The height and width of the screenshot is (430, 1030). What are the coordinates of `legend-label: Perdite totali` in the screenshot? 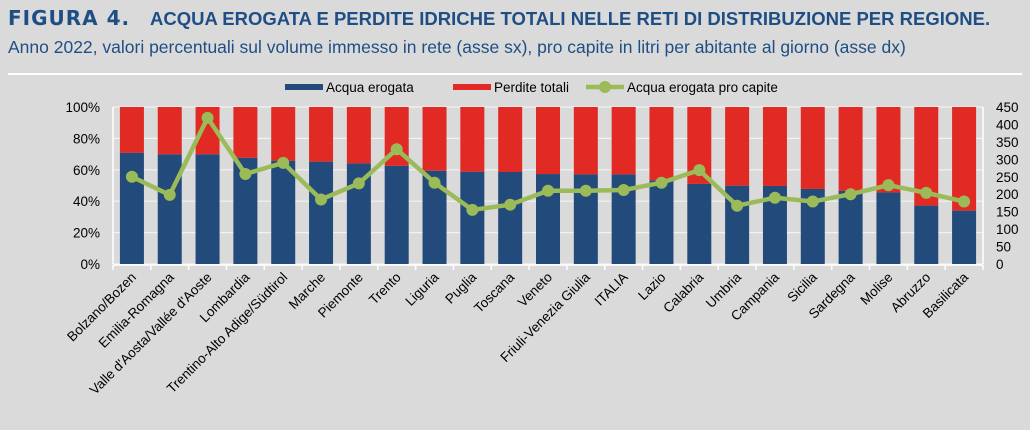 It's located at (531, 87).